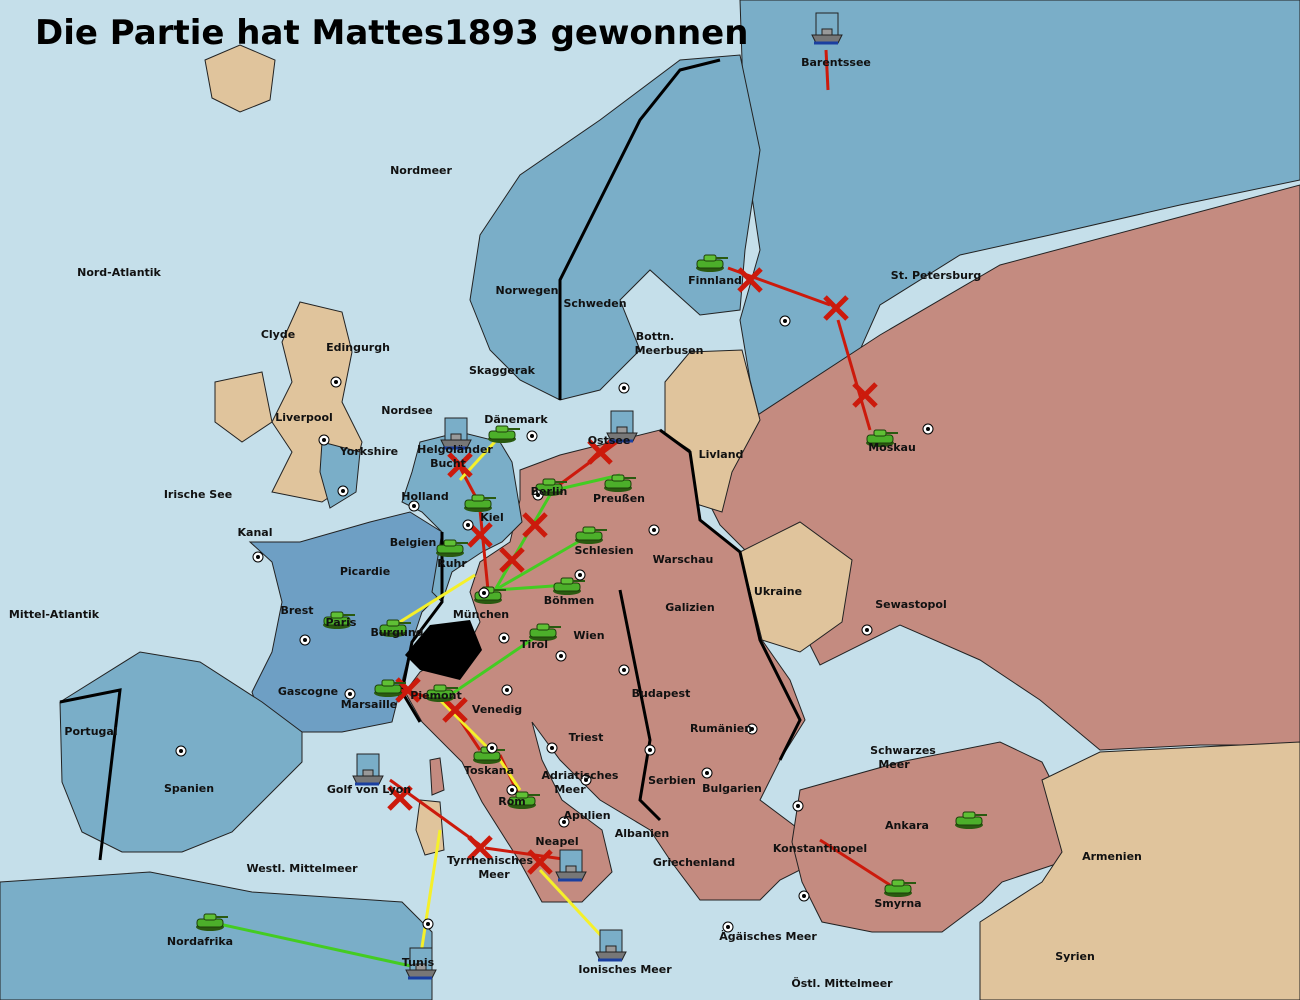 Image resolution: width=1300 pixels, height=1000 pixels. I want to click on region-label: Smyrna, so click(897, 903).